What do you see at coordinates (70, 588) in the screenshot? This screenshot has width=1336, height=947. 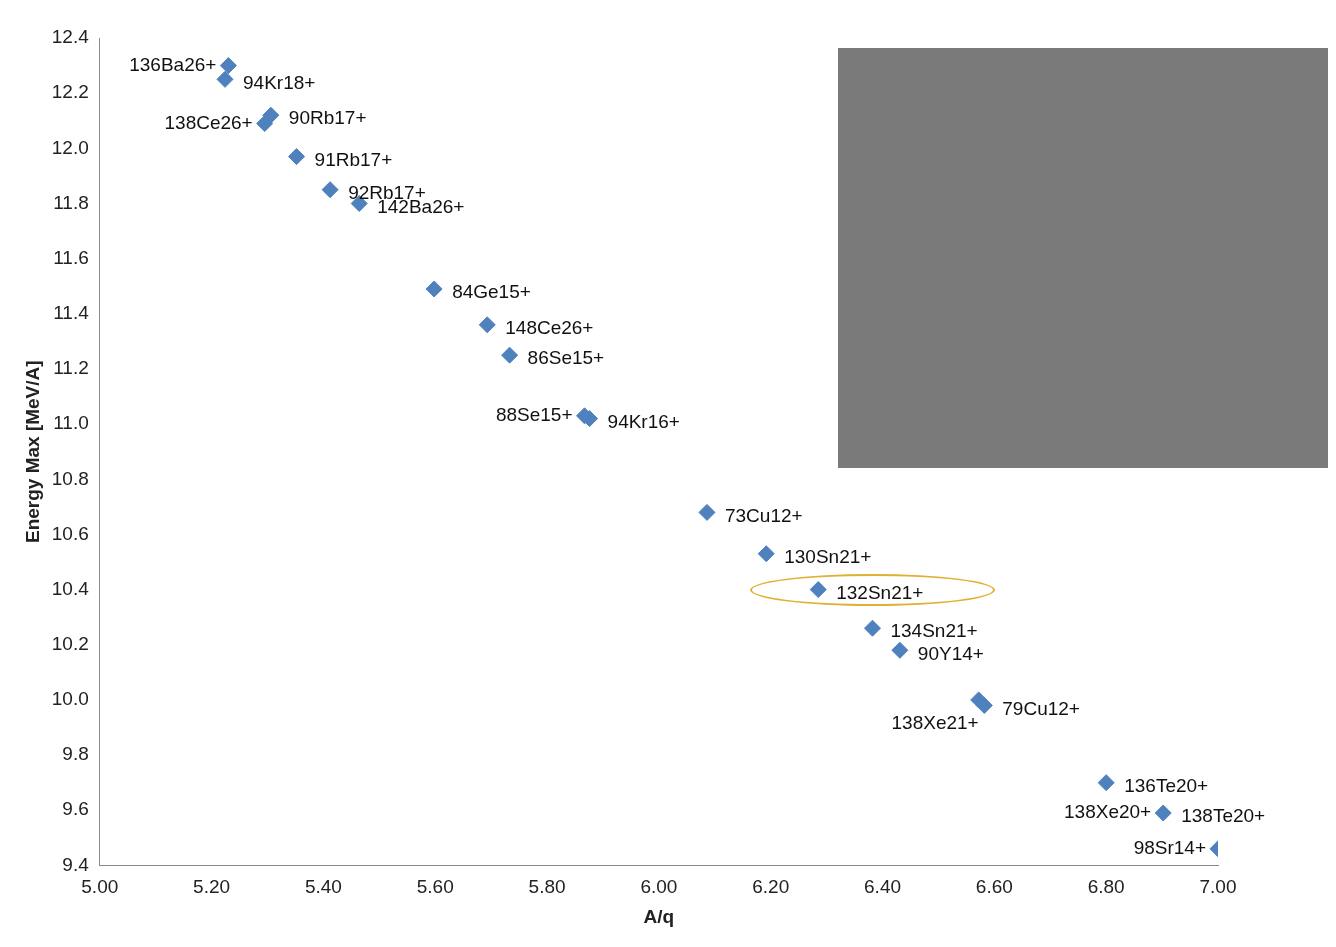 I see `y-tick-label: 10.4` at bounding box center [70, 588].